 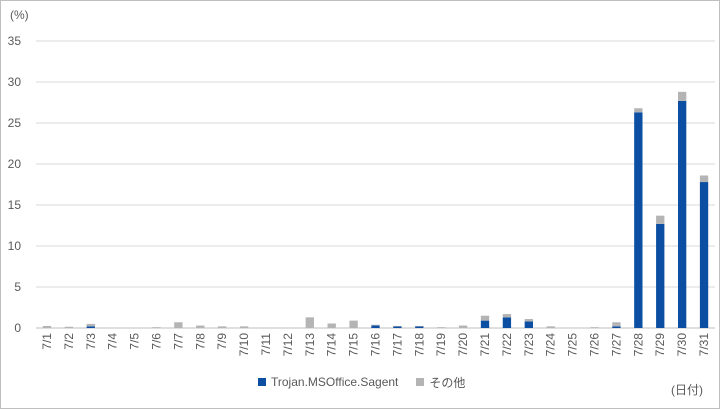 I want to click on x-tick-label: 7/29, so click(x=660, y=345).